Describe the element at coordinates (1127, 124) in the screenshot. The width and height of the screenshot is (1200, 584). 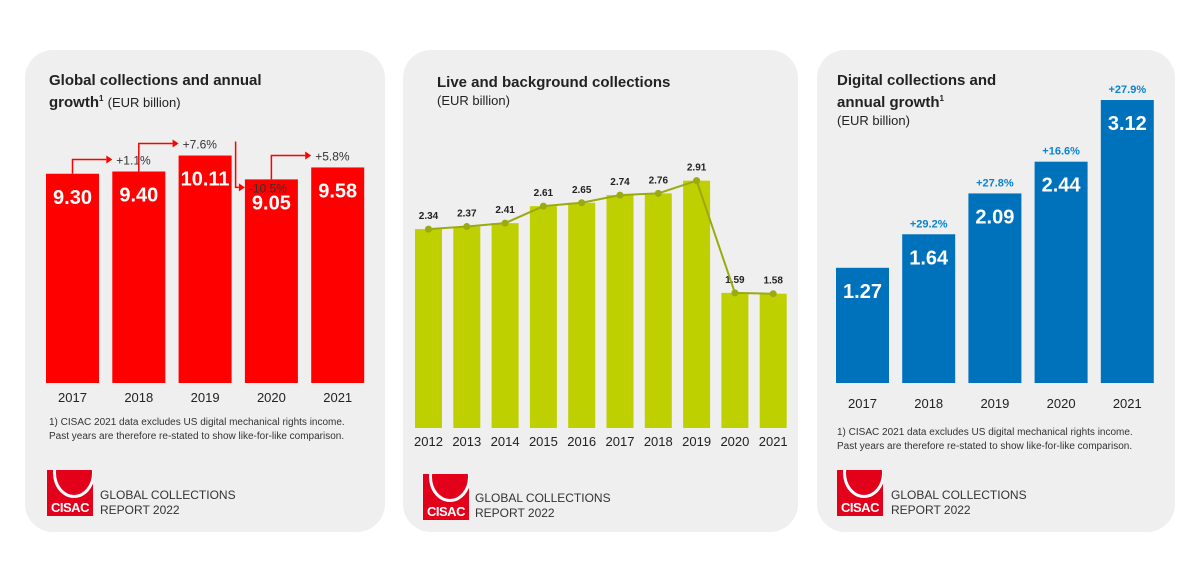
I see `data-label: 3.12` at that location.